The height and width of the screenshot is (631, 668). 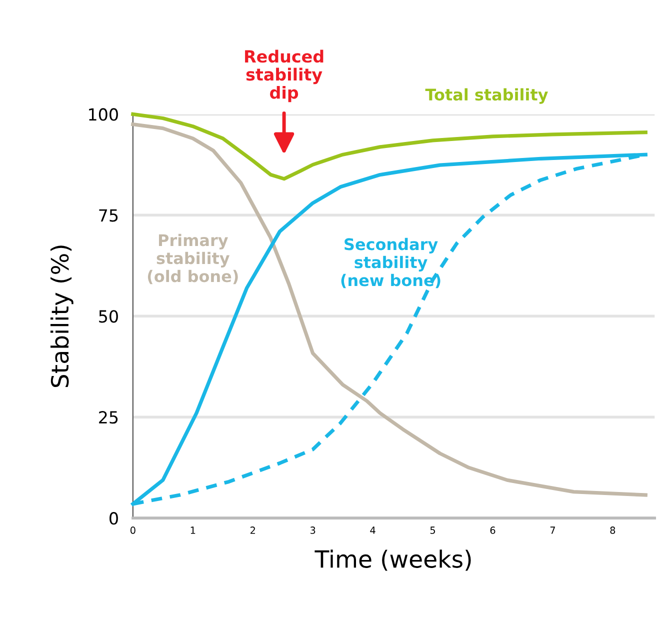 What do you see at coordinates (193, 259) in the screenshot?
I see `series-label: Primary stability (old bone)` at bounding box center [193, 259].